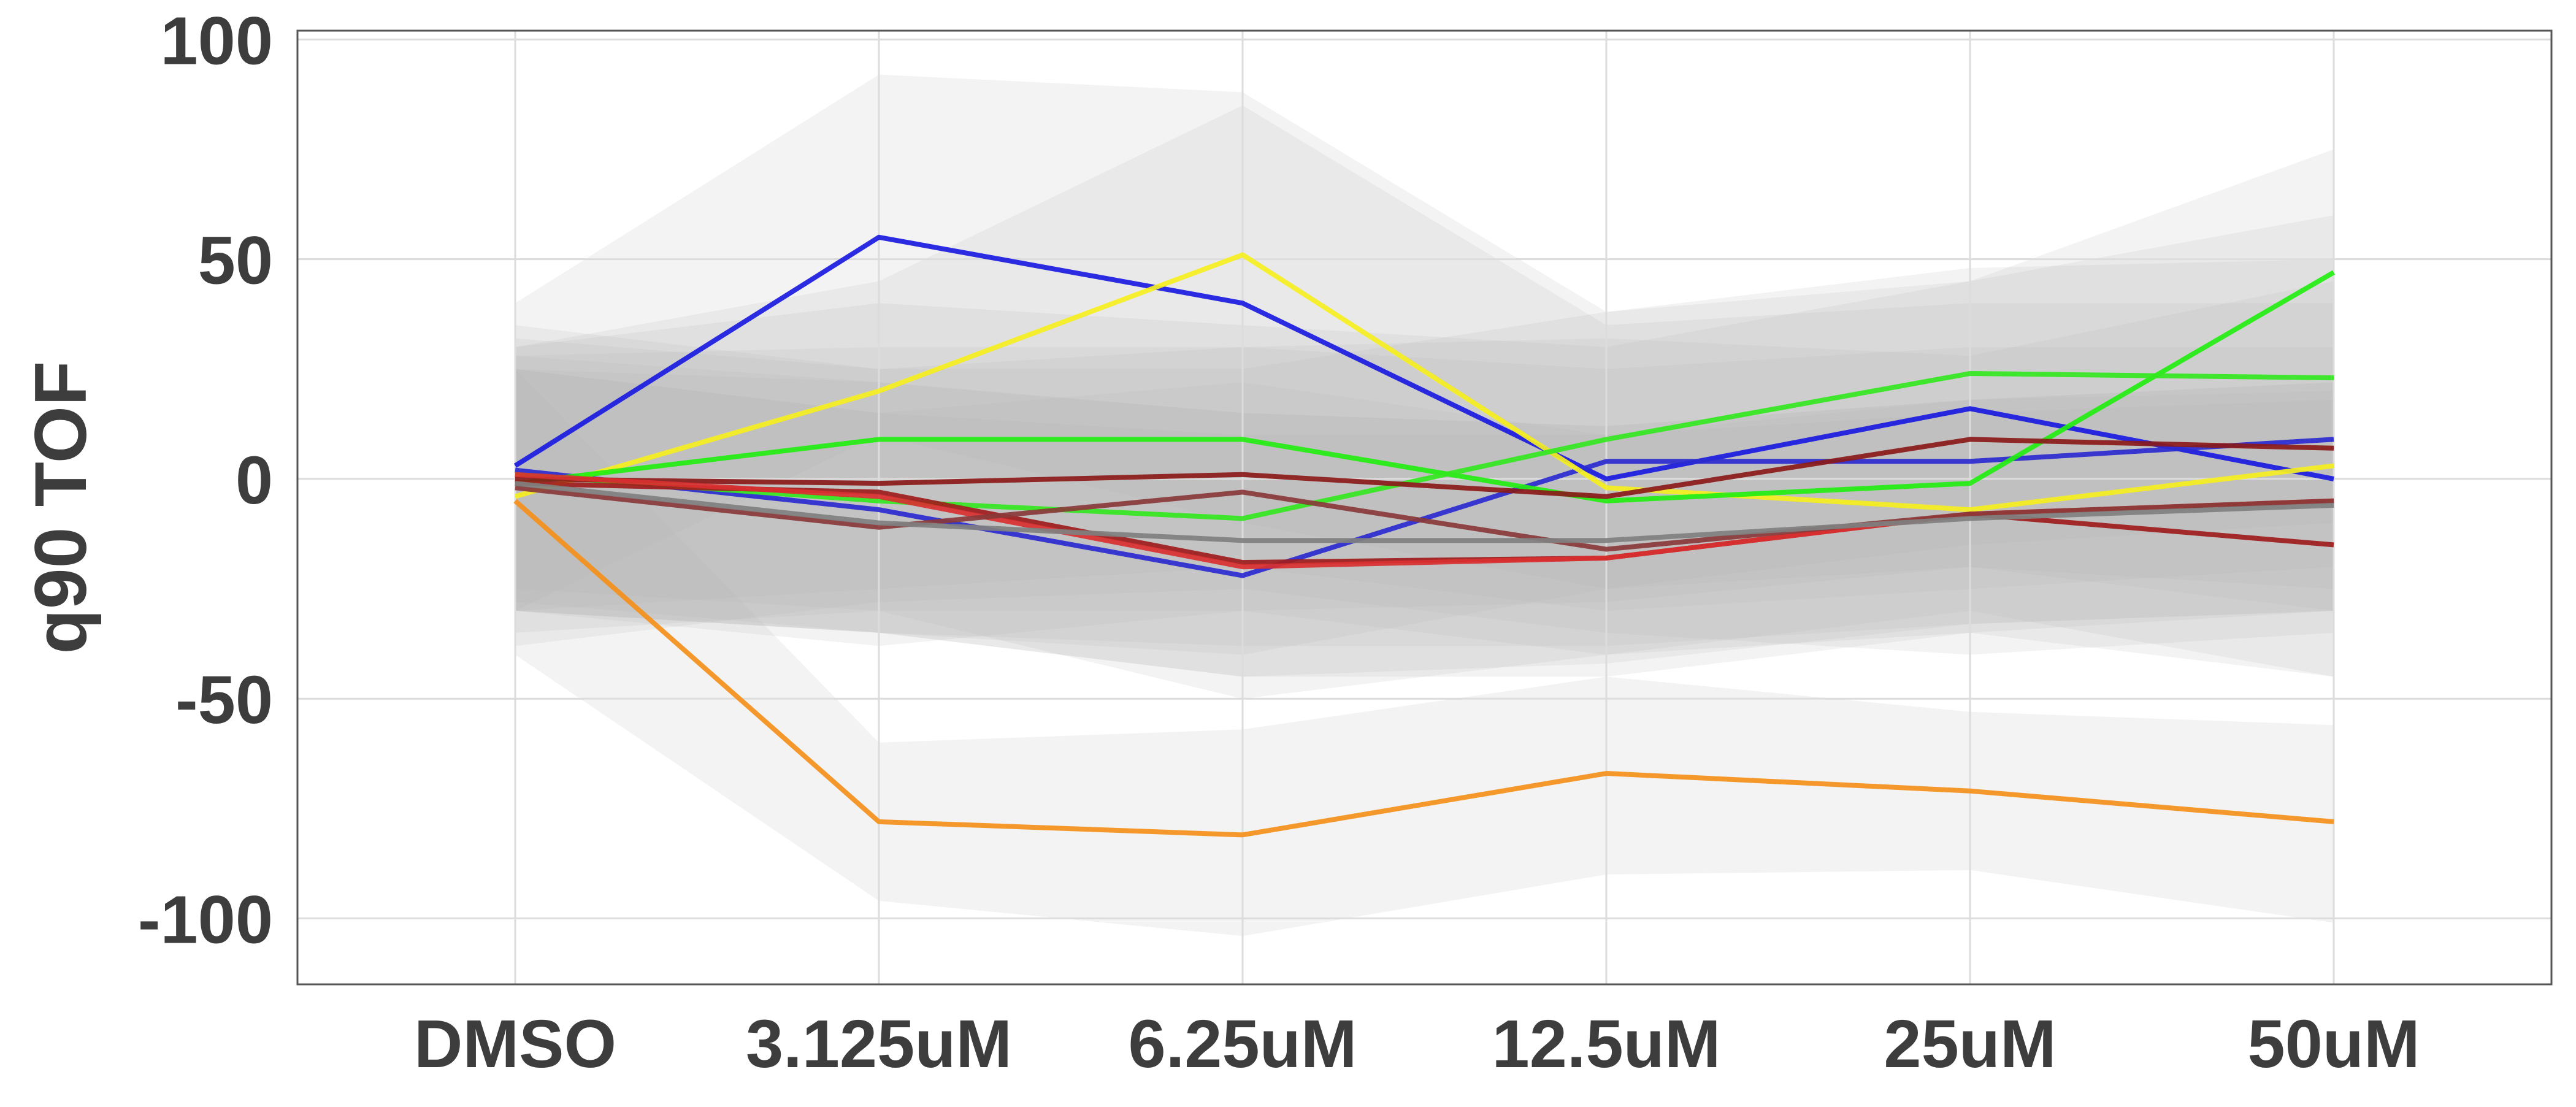 This screenshot has width=2576, height=1107. I want to click on y-tick-label: -100, so click(205, 920).